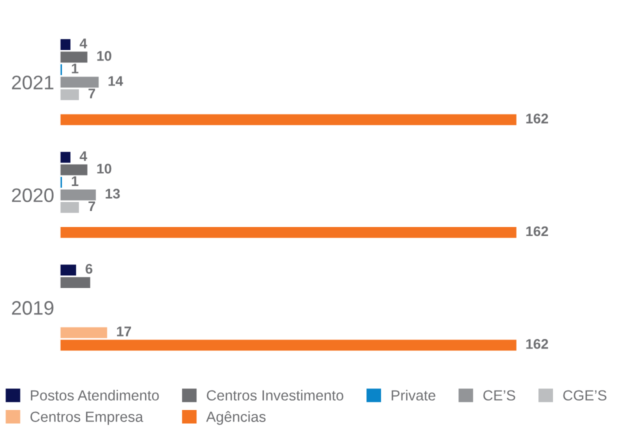  Describe the element at coordinates (584, 395) in the screenshot. I see `legend-label: CGE’S` at that location.